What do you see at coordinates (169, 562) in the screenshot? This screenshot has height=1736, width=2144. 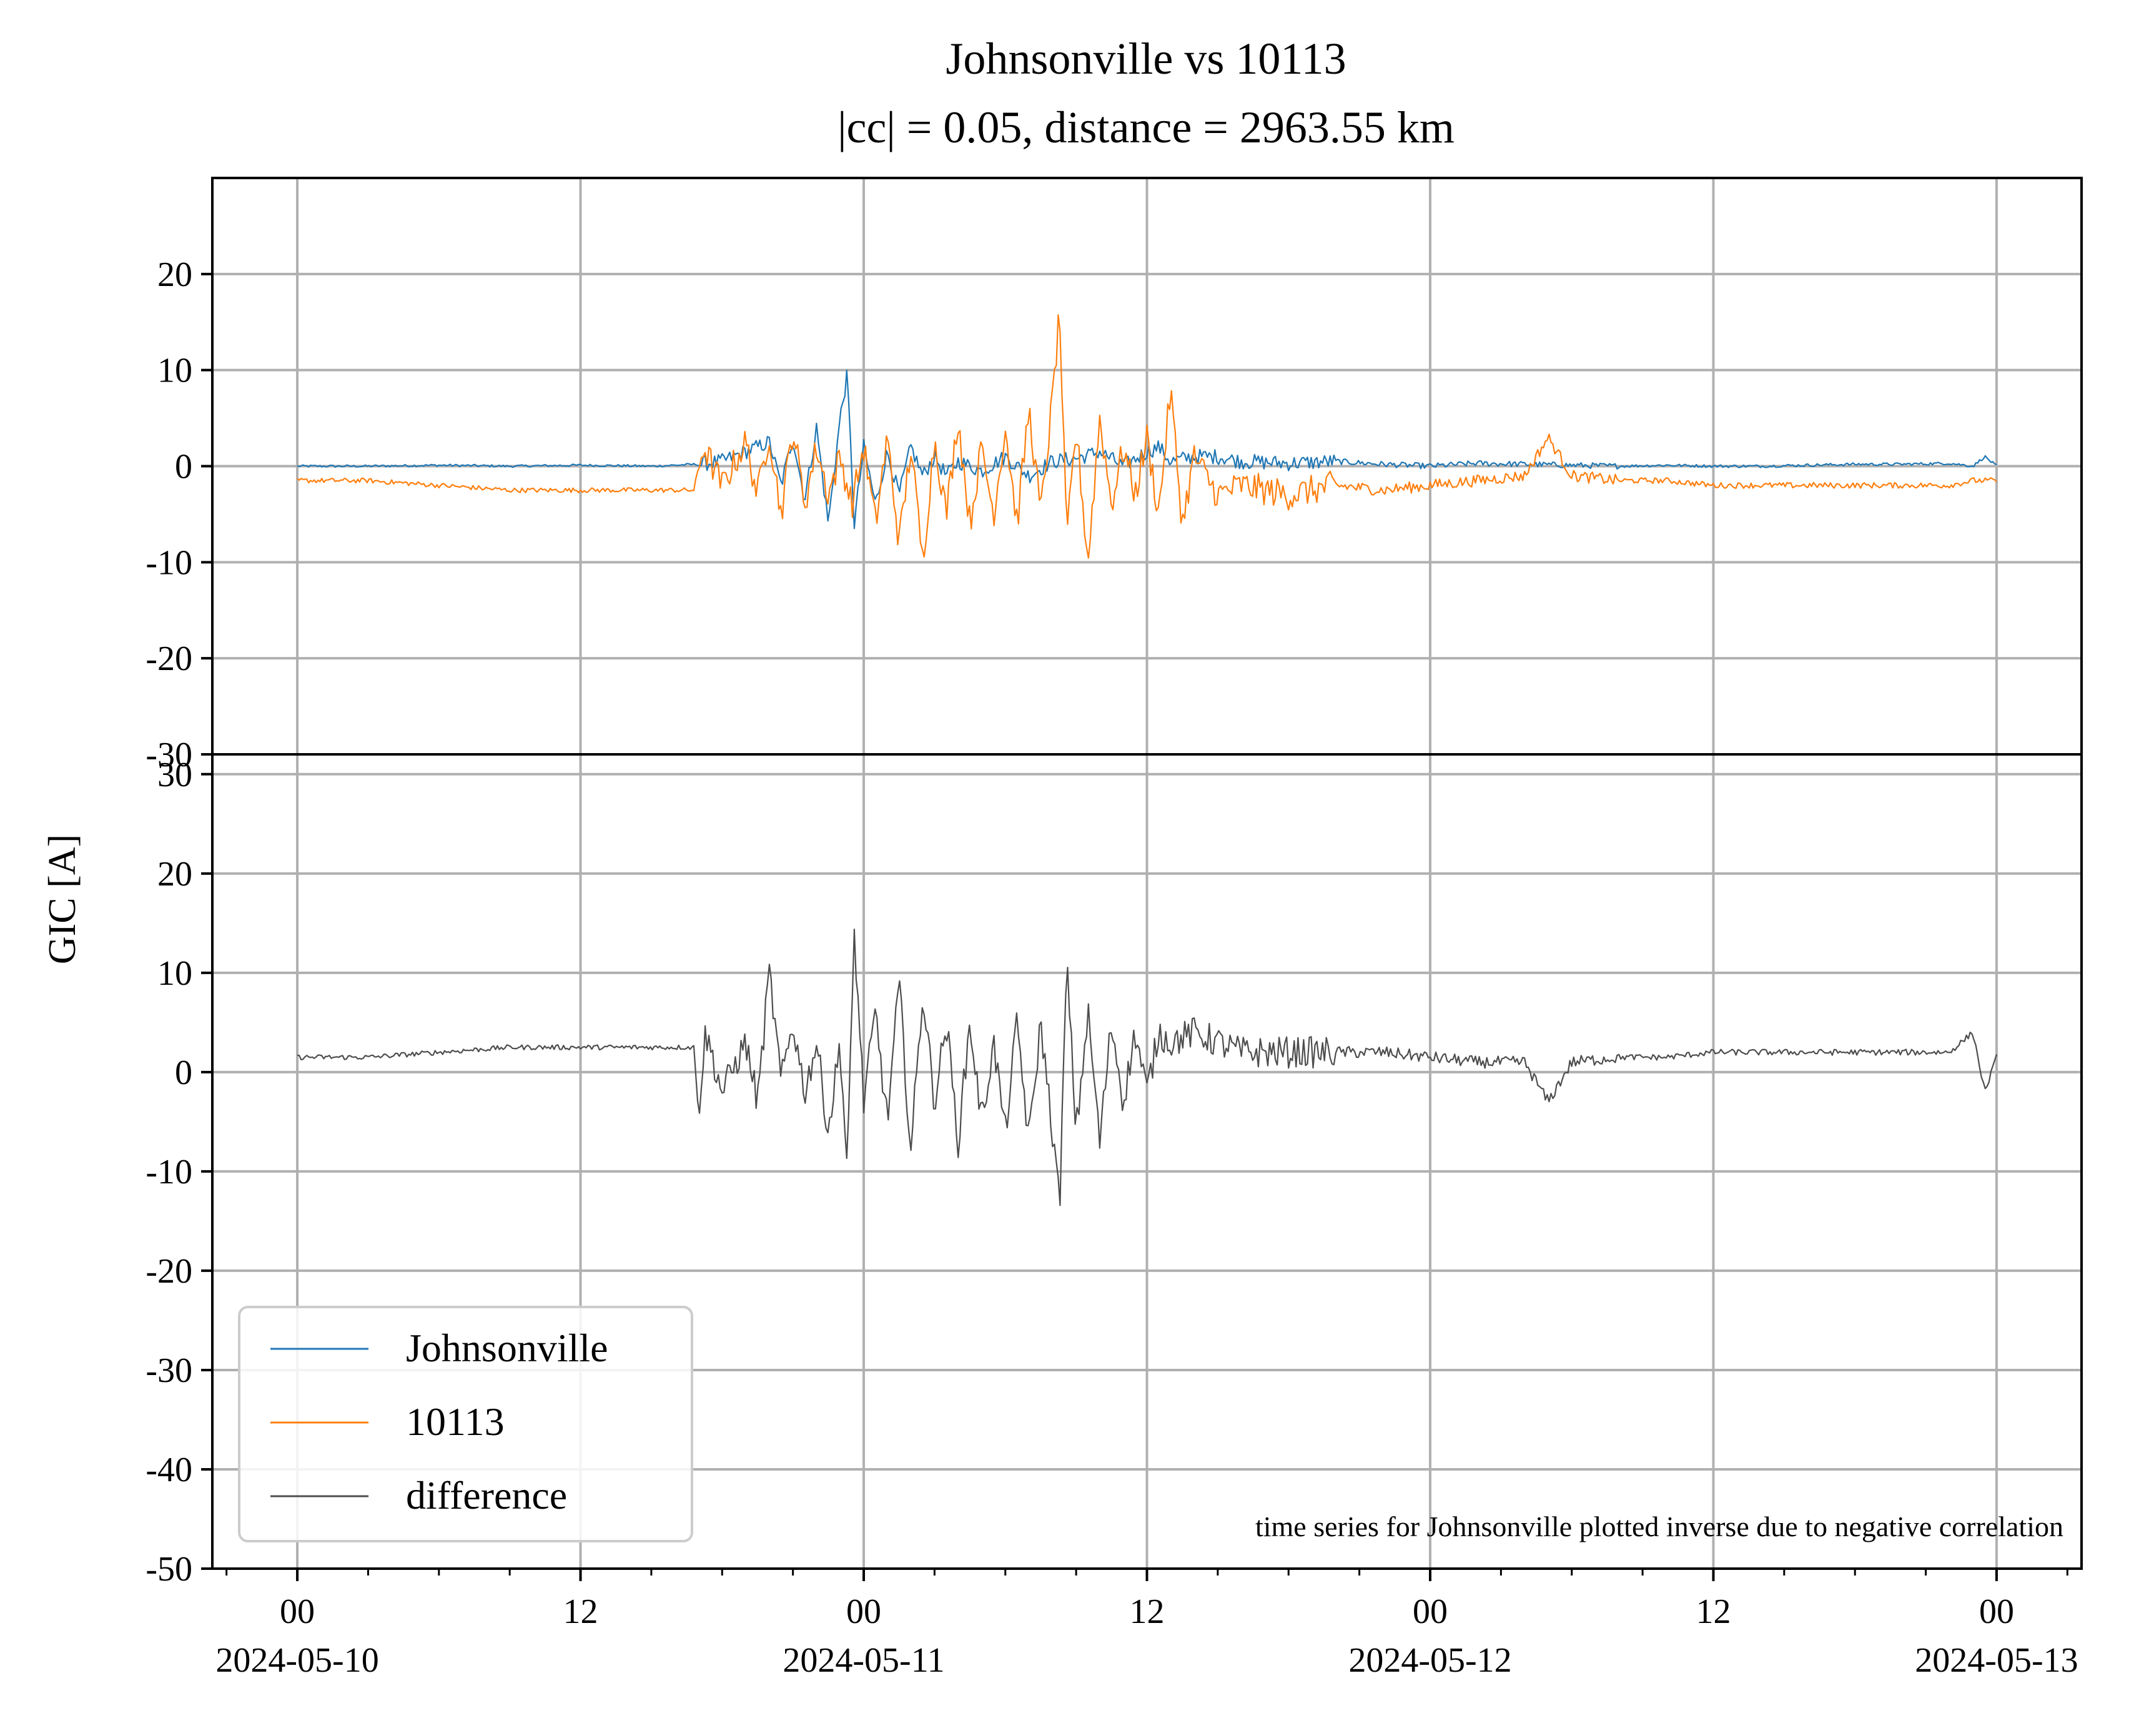 I see `top-ytick-label-3: -10` at bounding box center [169, 562].